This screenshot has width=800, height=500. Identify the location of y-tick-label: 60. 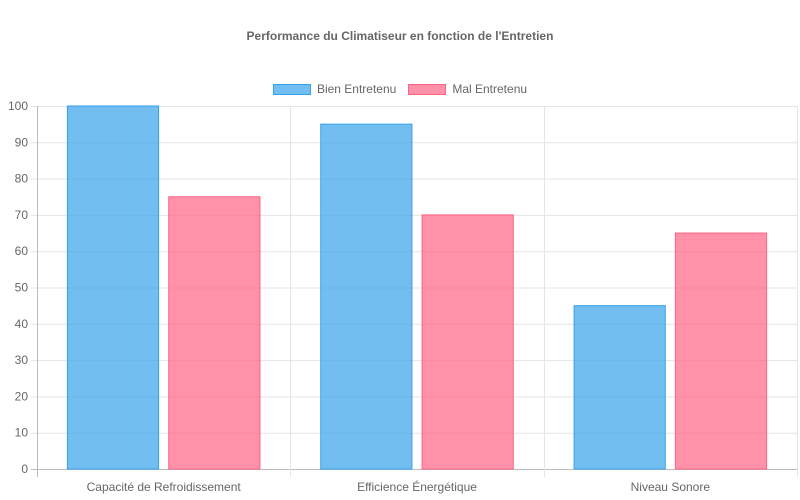
(22, 251).